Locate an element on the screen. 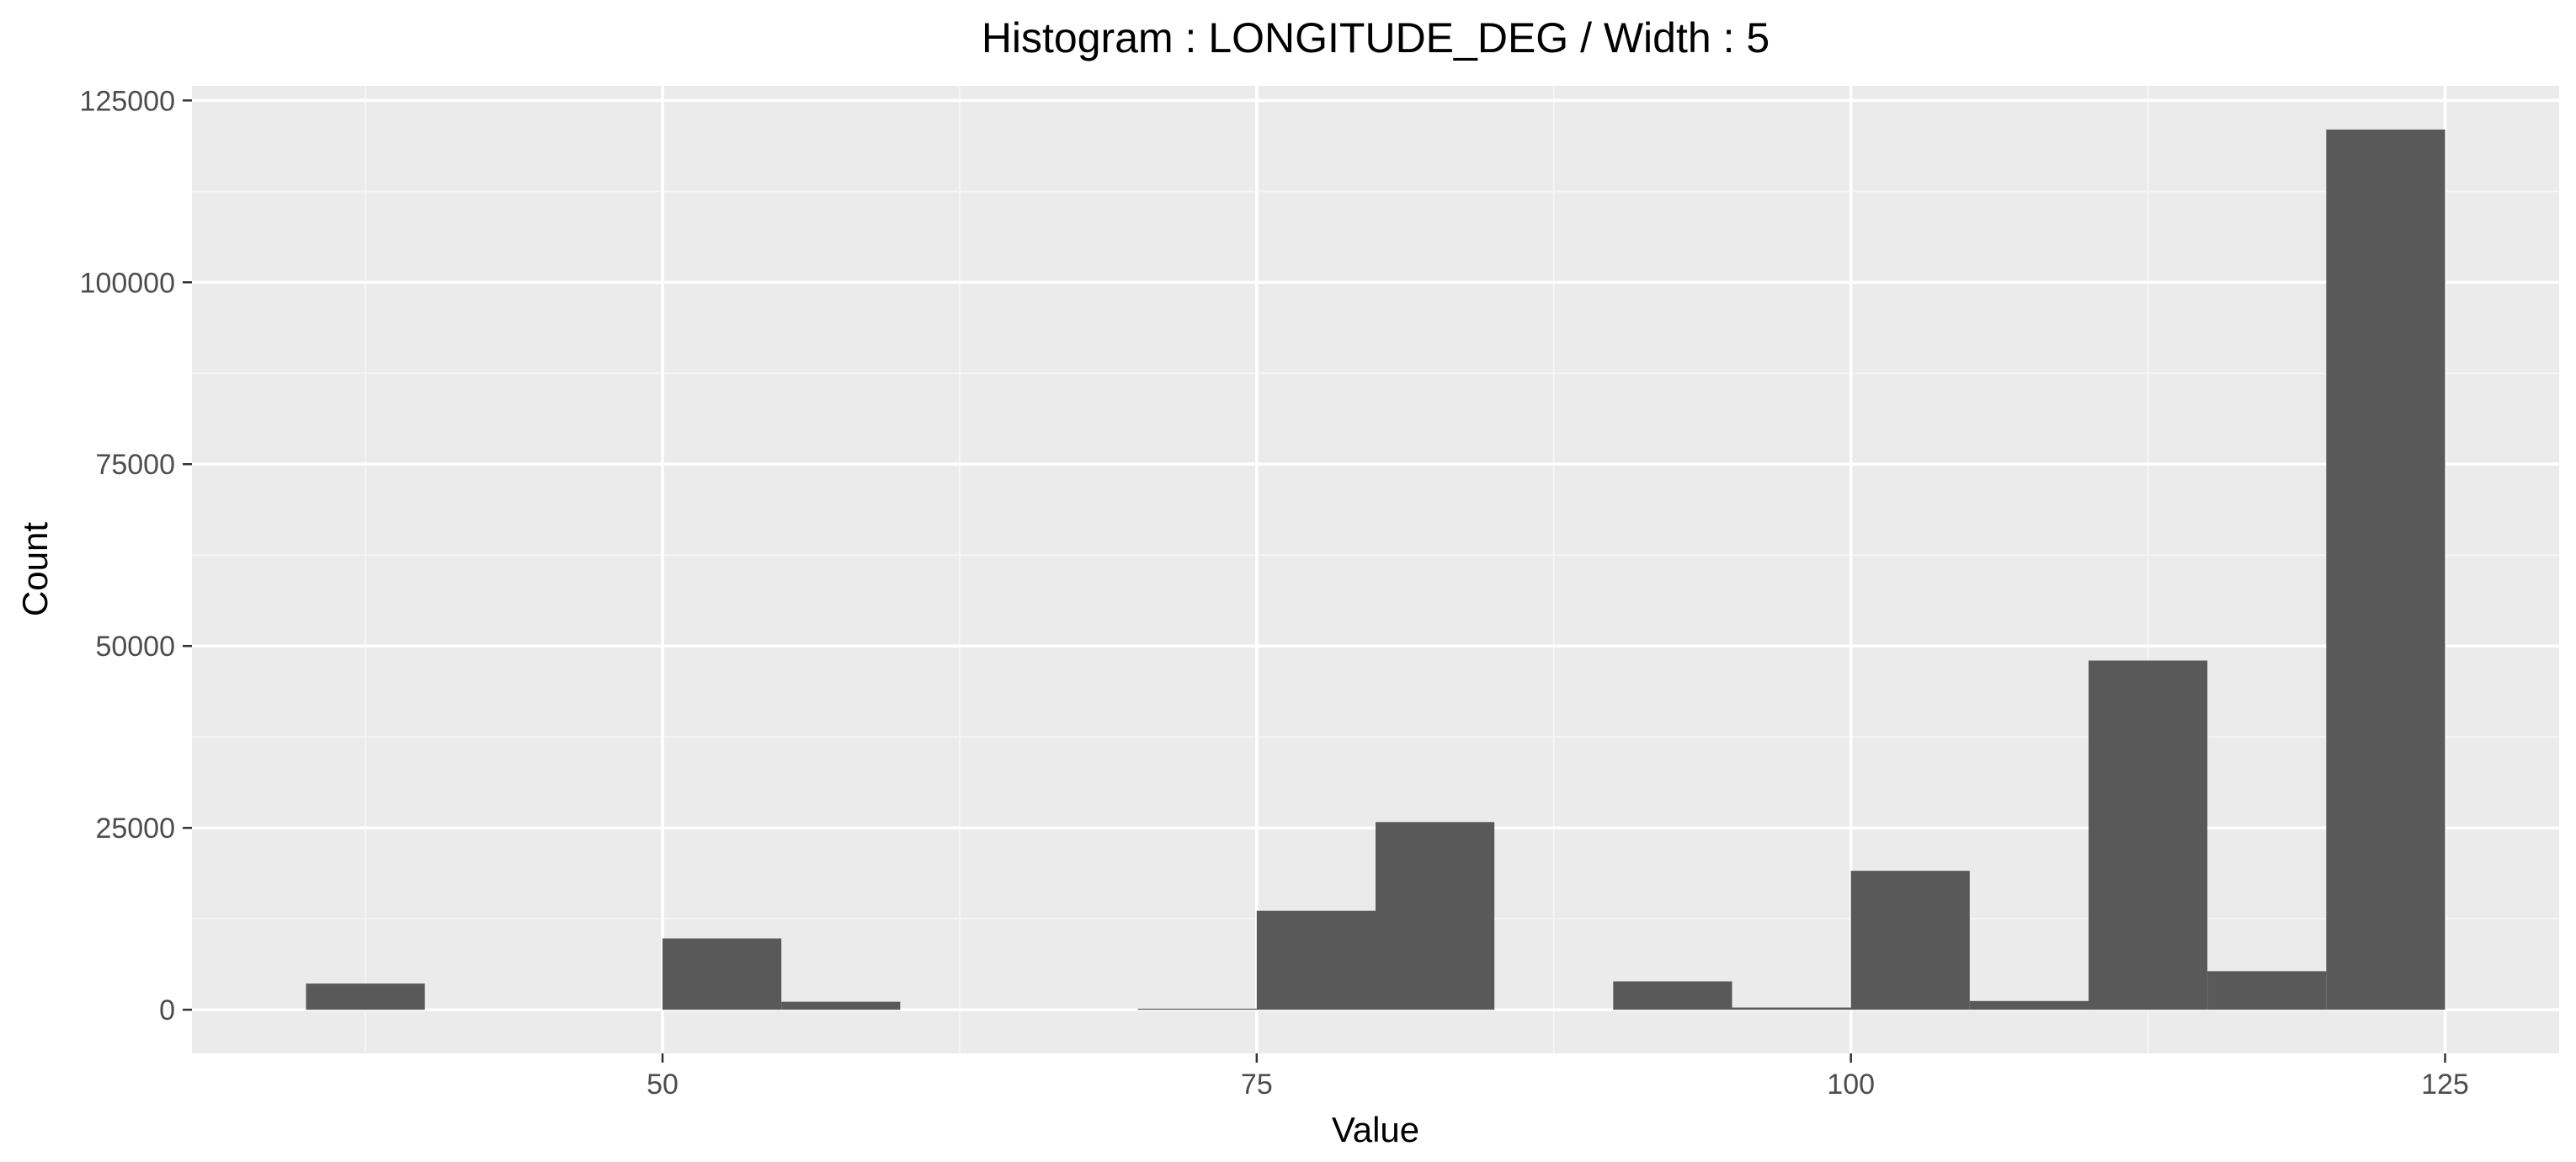  y-tick-label: 25000 is located at coordinates (135, 829).